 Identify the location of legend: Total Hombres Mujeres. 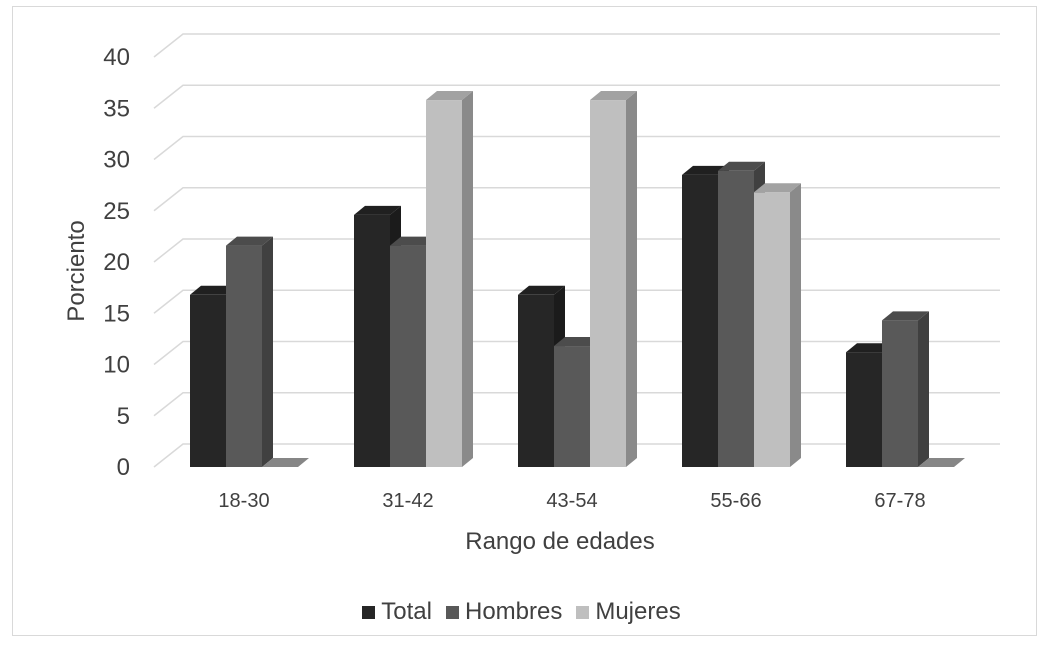
(521, 612).